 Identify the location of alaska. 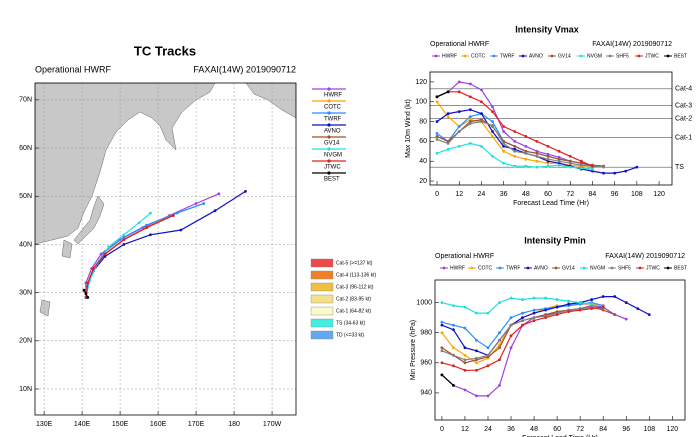
(270, 101).